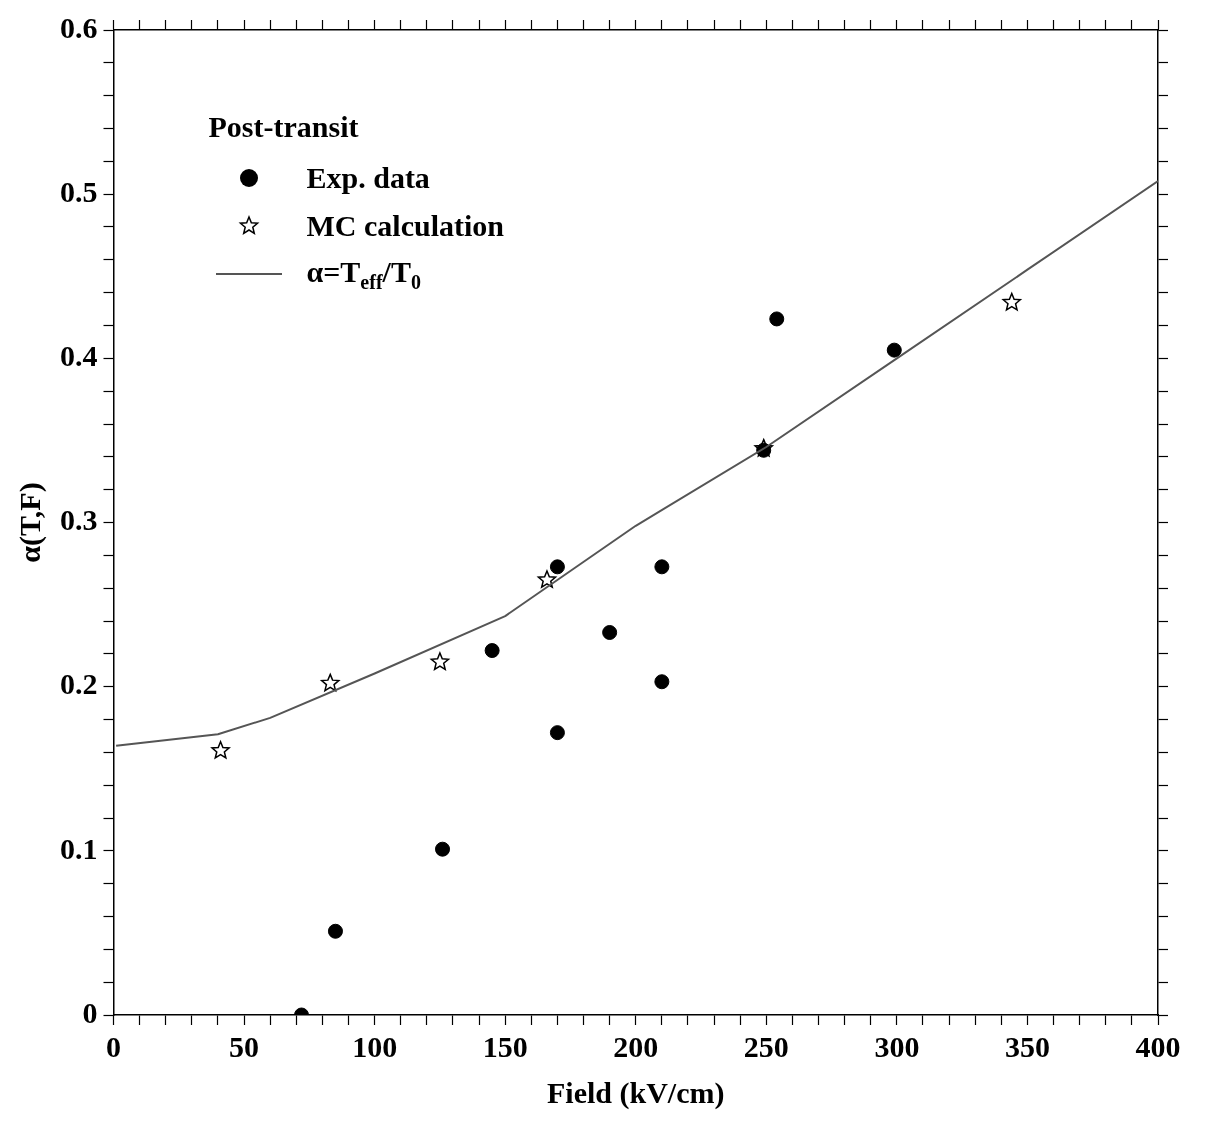 This screenshot has height=1127, width=1208. I want to click on x-tick-label: 250, so click(766, 1046).